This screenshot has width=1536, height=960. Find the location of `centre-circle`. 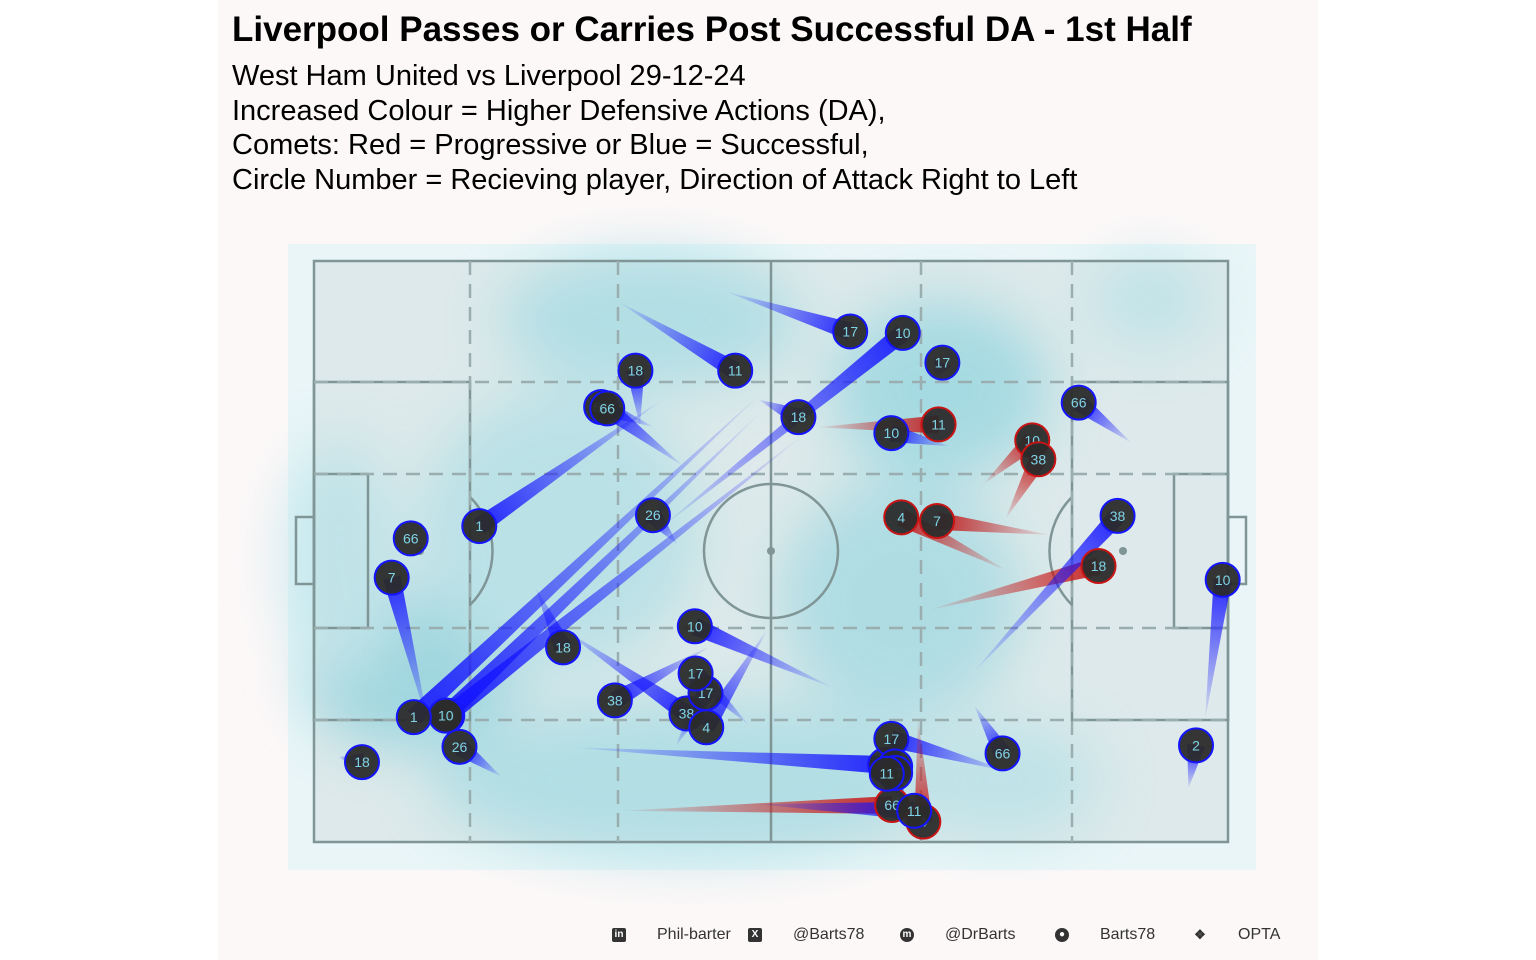

centre-circle is located at coordinates (771, 551).